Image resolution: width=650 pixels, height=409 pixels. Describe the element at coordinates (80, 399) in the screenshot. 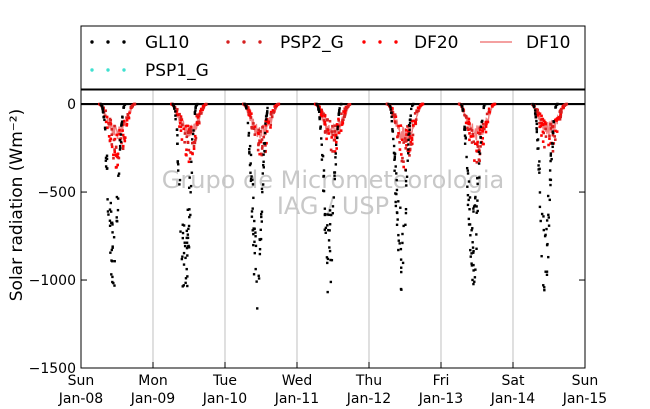

I see `x-tick-label-date: Jan-08` at that location.